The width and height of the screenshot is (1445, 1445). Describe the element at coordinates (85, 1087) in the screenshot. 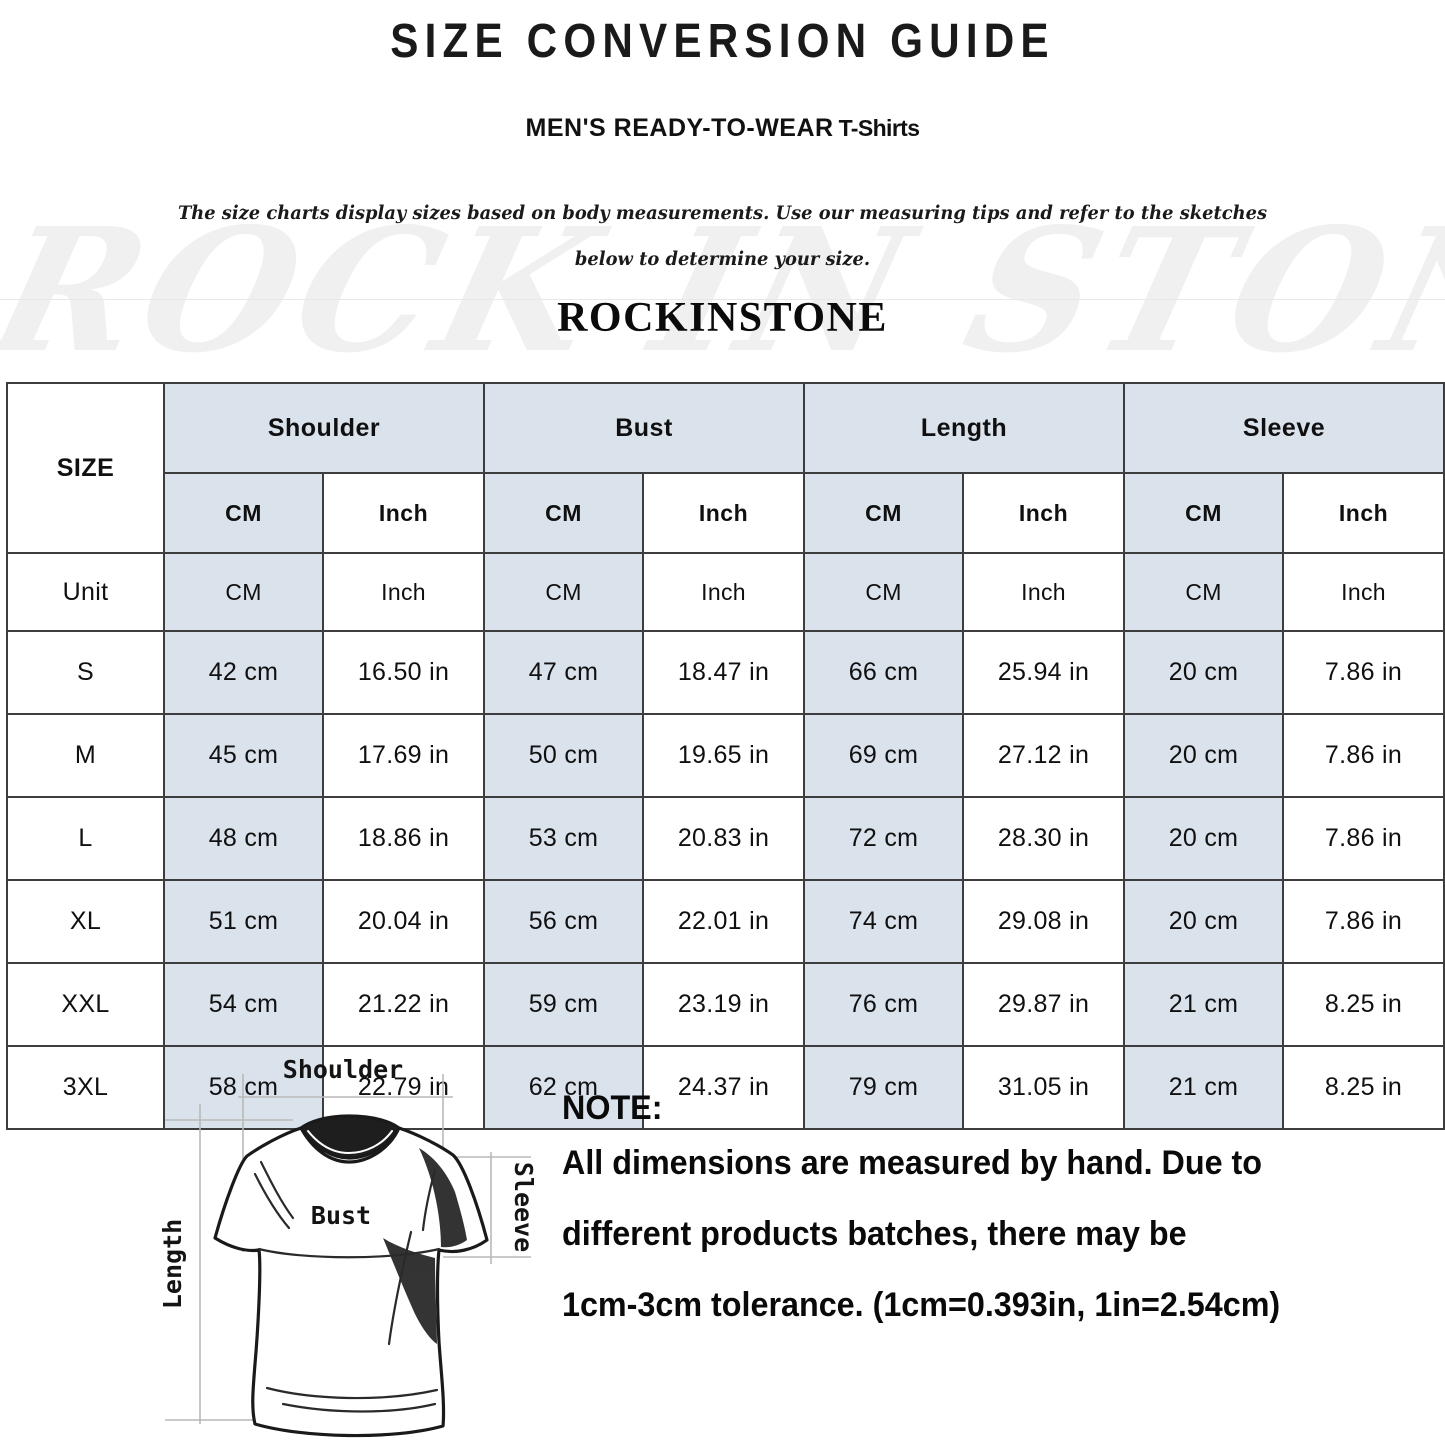

I see `cell-size: 3XL` at that location.